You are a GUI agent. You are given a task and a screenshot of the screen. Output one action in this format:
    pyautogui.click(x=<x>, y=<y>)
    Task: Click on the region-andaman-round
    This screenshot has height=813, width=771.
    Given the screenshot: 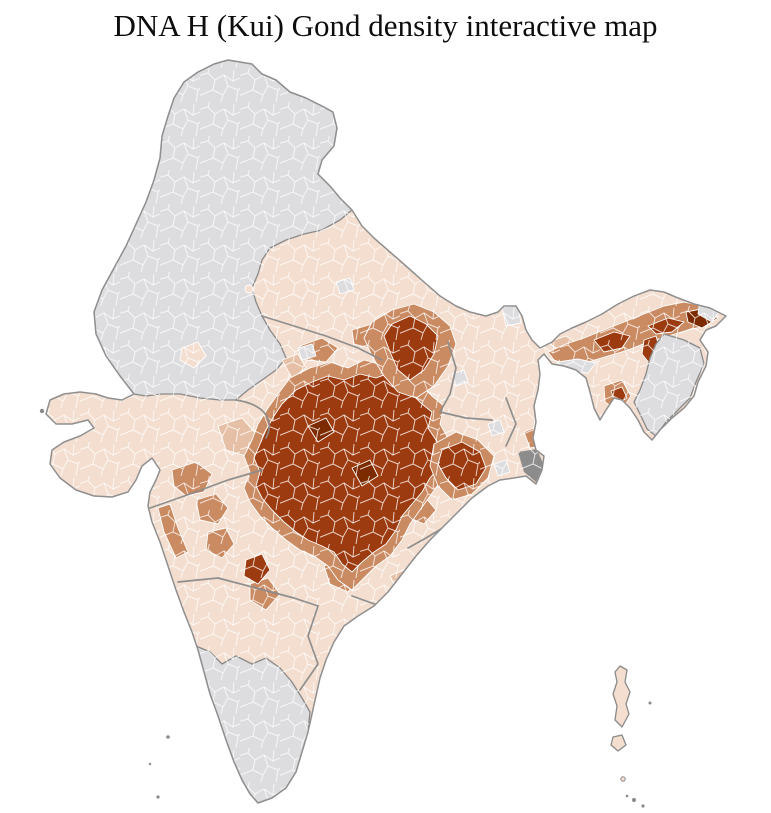 What is the action you would take?
    pyautogui.click(x=618, y=743)
    